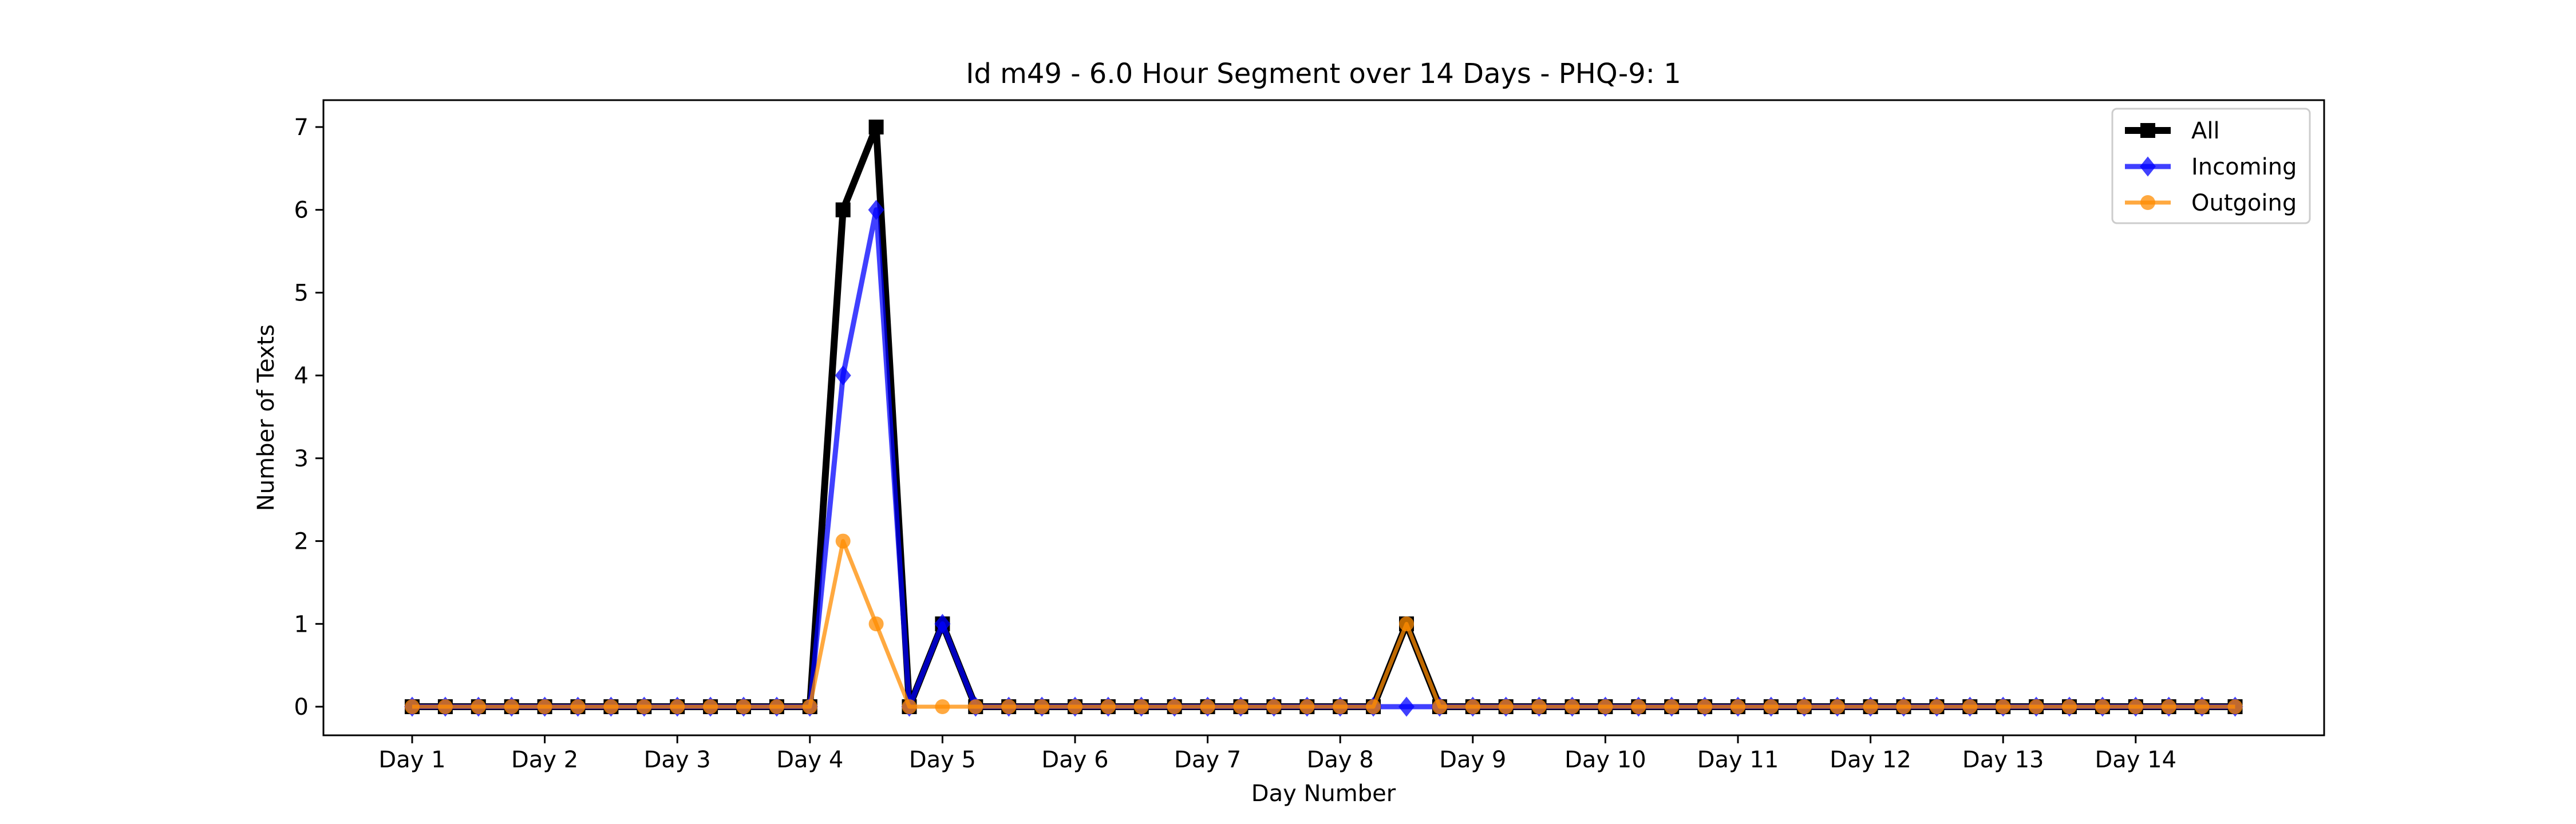  I want to click on y-tick-label: 0, so click(301, 707).